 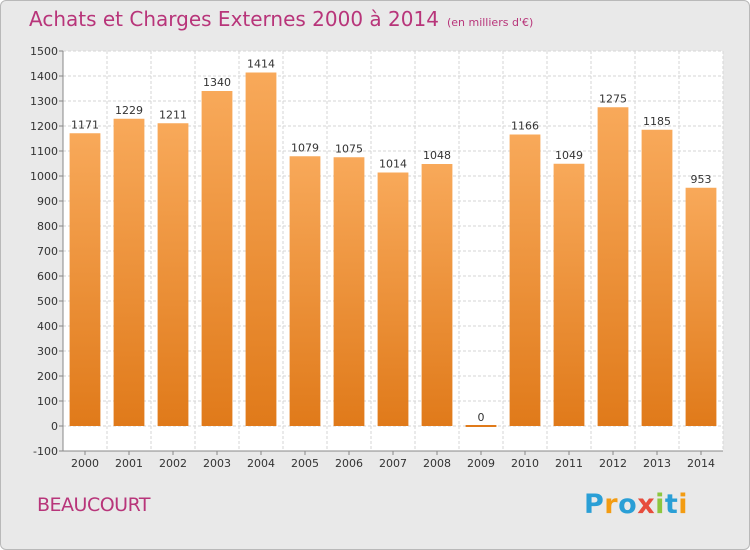 I want to click on data-label: 1340, so click(x=217, y=82).